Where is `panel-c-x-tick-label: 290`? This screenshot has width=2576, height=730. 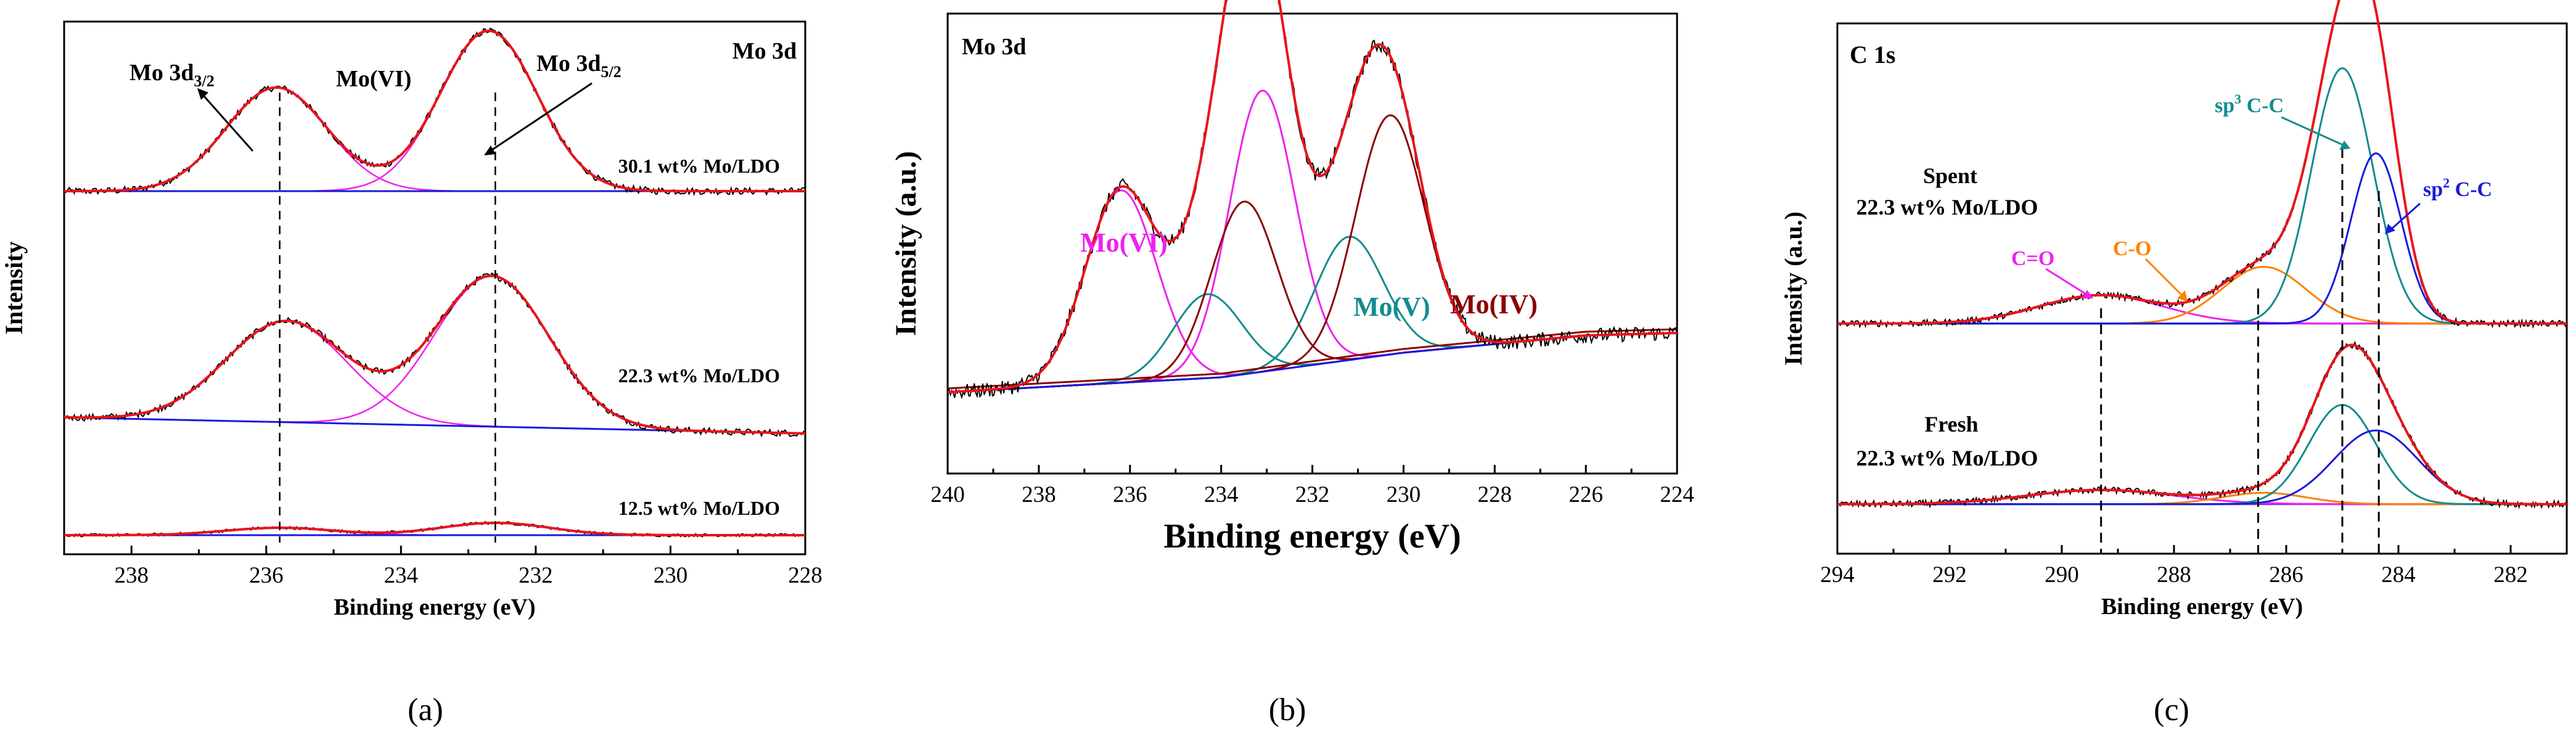 panel-c-x-tick-label: 290 is located at coordinates (2062, 575).